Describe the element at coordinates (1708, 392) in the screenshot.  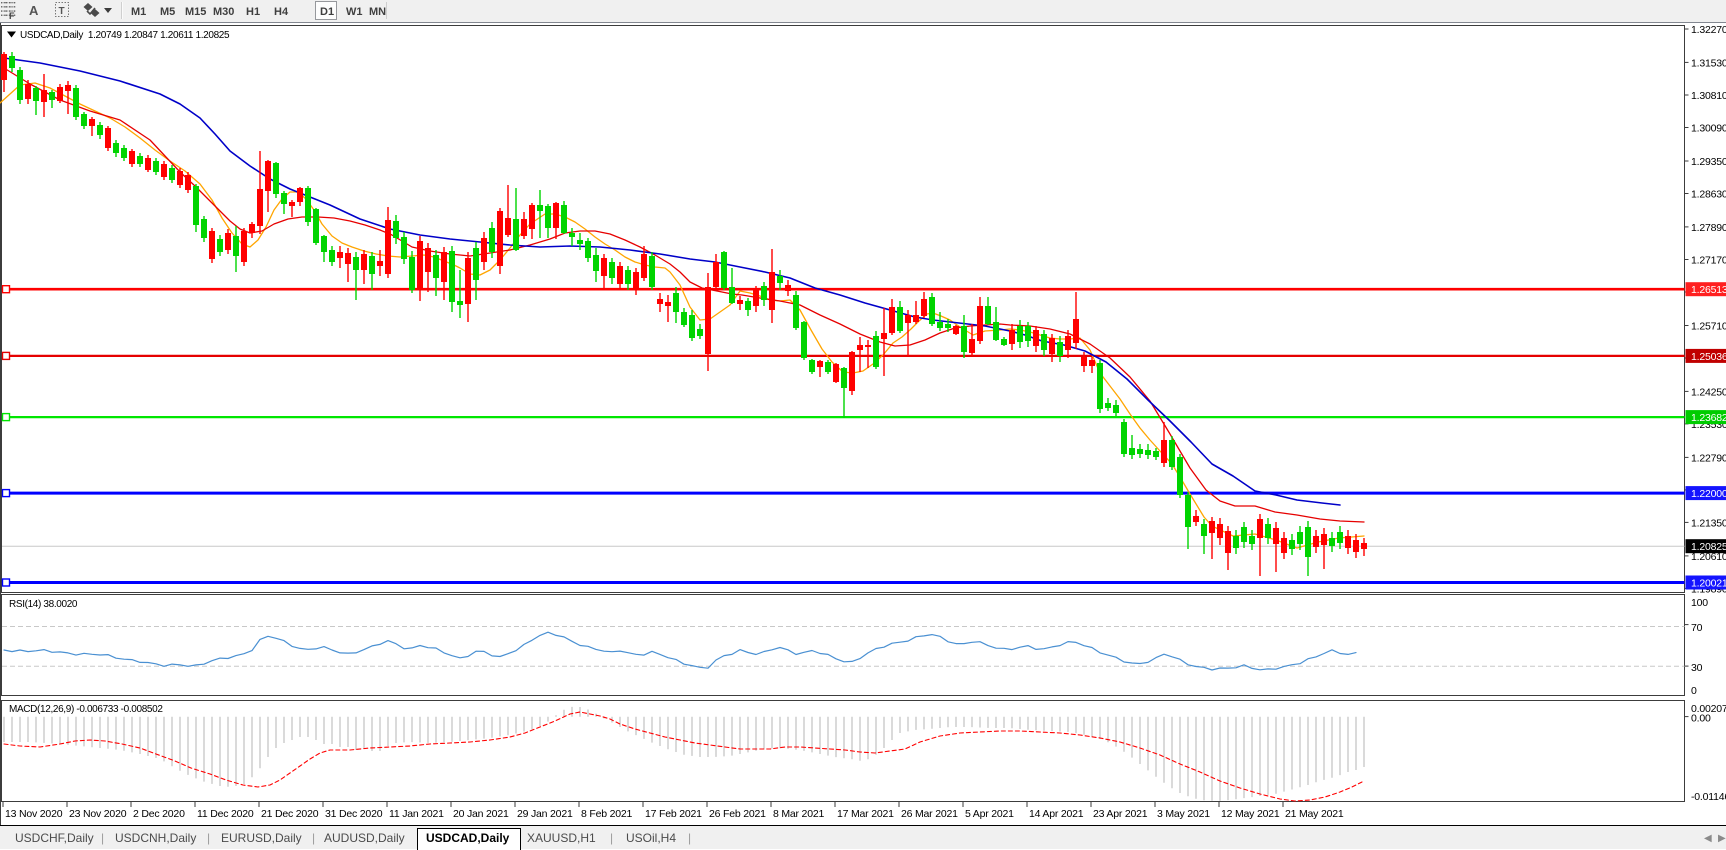
I see `svg-text: 1.24250` at that location.